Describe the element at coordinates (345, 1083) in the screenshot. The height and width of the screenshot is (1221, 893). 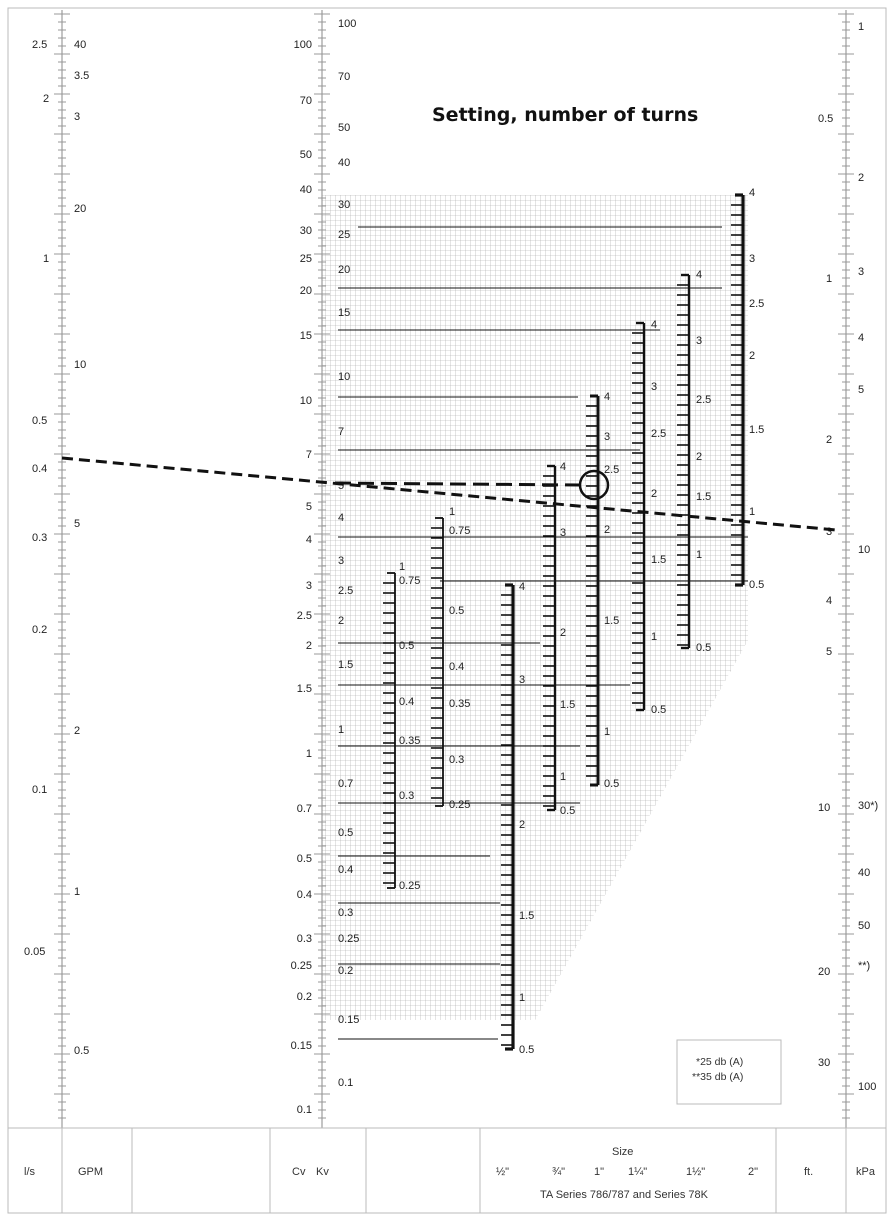
I see `kv-tick: 0.1` at that location.